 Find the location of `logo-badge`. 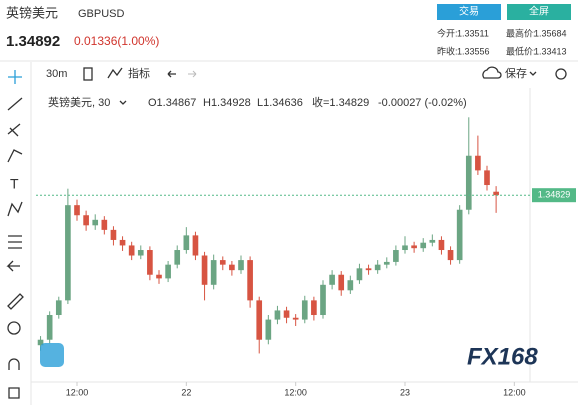

logo-badge is located at coordinates (52, 355).